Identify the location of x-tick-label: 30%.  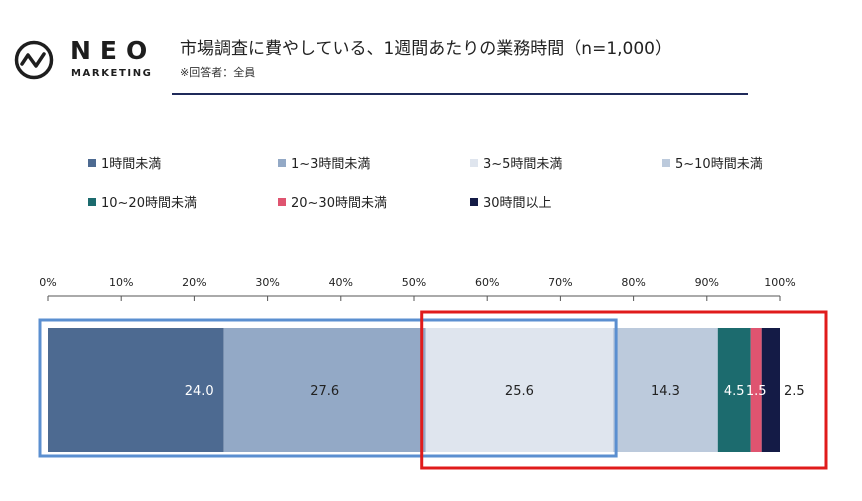
(267, 282).